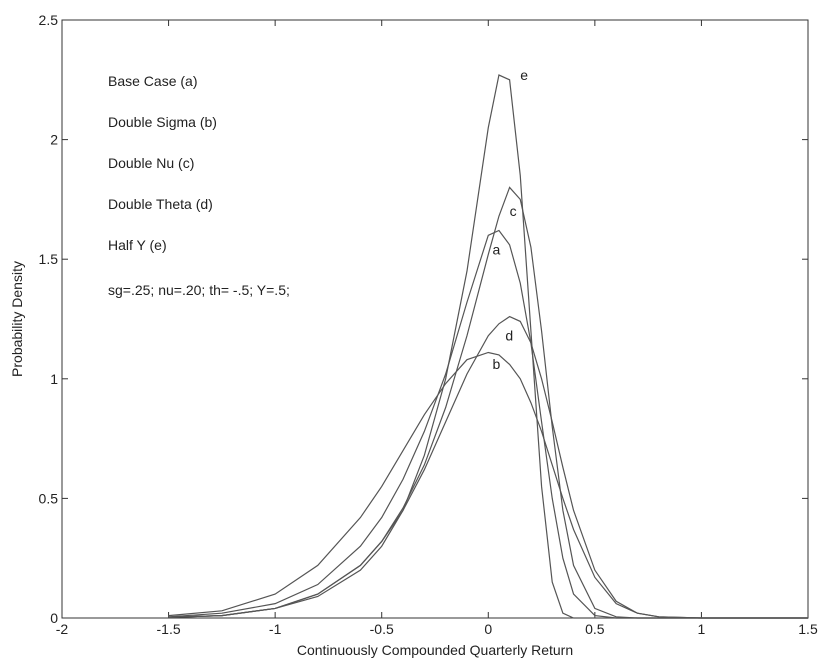  I want to click on y-tick-label: 1.5, so click(49, 259).